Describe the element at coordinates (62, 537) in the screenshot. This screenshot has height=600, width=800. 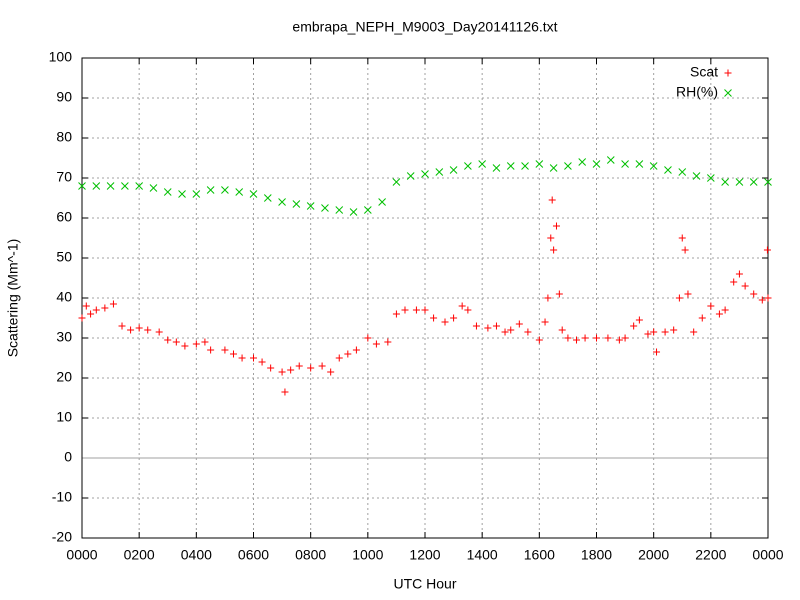
I see `y-tick-label: -20` at that location.